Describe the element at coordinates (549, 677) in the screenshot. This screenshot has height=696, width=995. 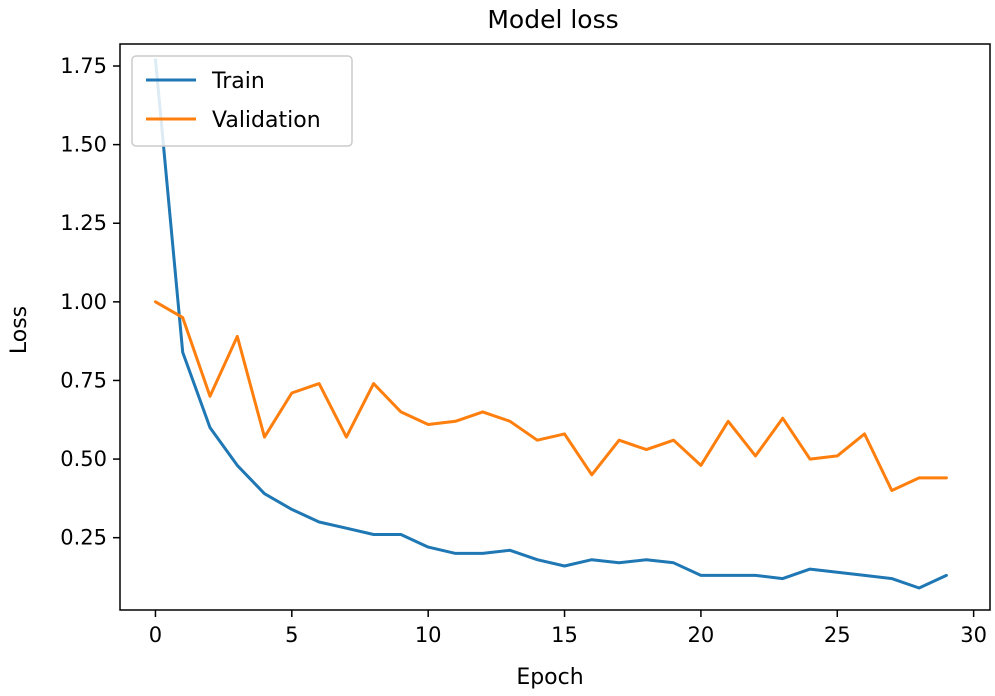
I see `x-axis-label: Epoch` at that location.